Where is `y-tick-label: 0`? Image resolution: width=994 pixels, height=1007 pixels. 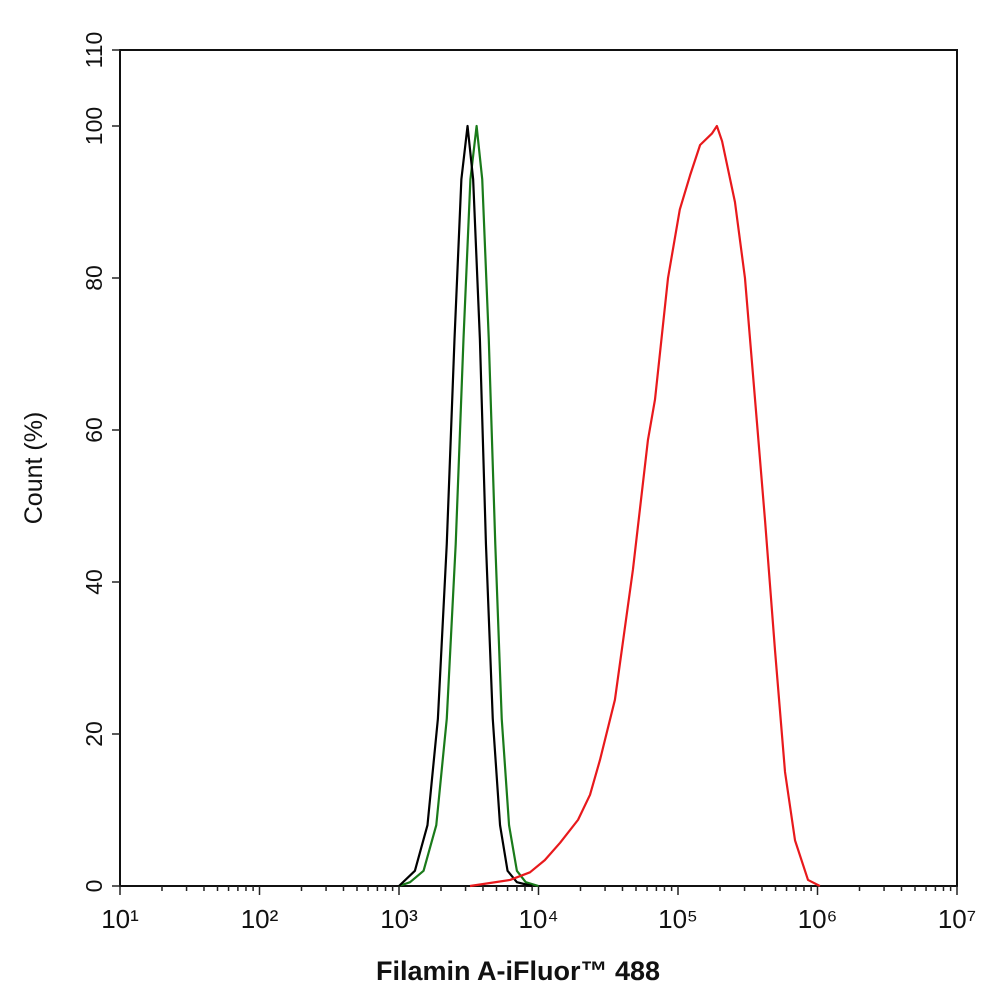
y-tick-label: 0 is located at coordinates (94, 886).